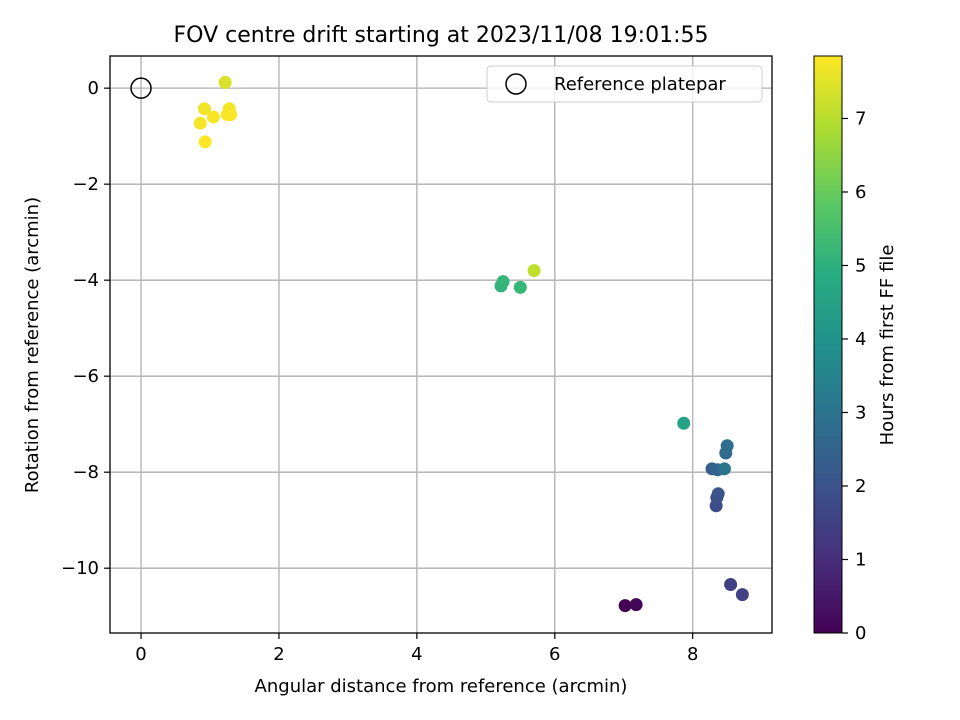 The width and height of the screenshot is (960, 720). Describe the element at coordinates (860, 559) in the screenshot. I see `colorbar-tick-label: 1` at that location.